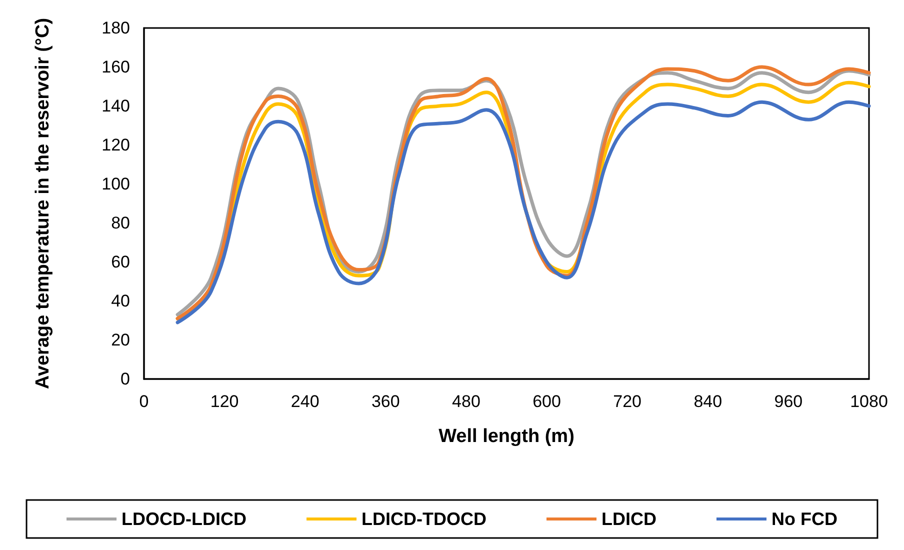  I want to click on y-tick-label: 0, so click(125, 379).